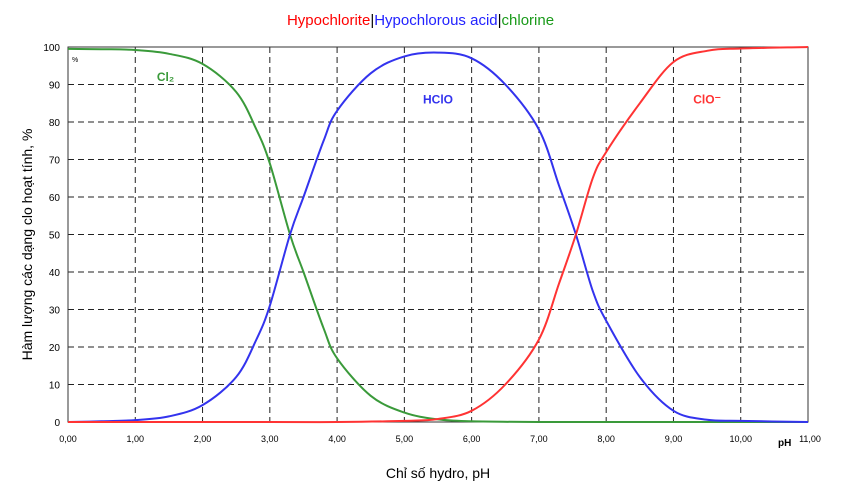  Describe the element at coordinates (27, 245) in the screenshot. I see `y-axis-title: Hàm lượng các dạng clo hoạt tính, %` at that location.